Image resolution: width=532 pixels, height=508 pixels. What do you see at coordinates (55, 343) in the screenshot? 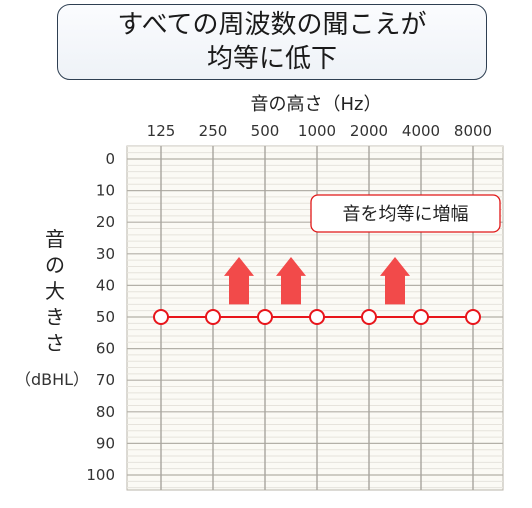
I see `y-axis-title-char: さ` at bounding box center [55, 343].